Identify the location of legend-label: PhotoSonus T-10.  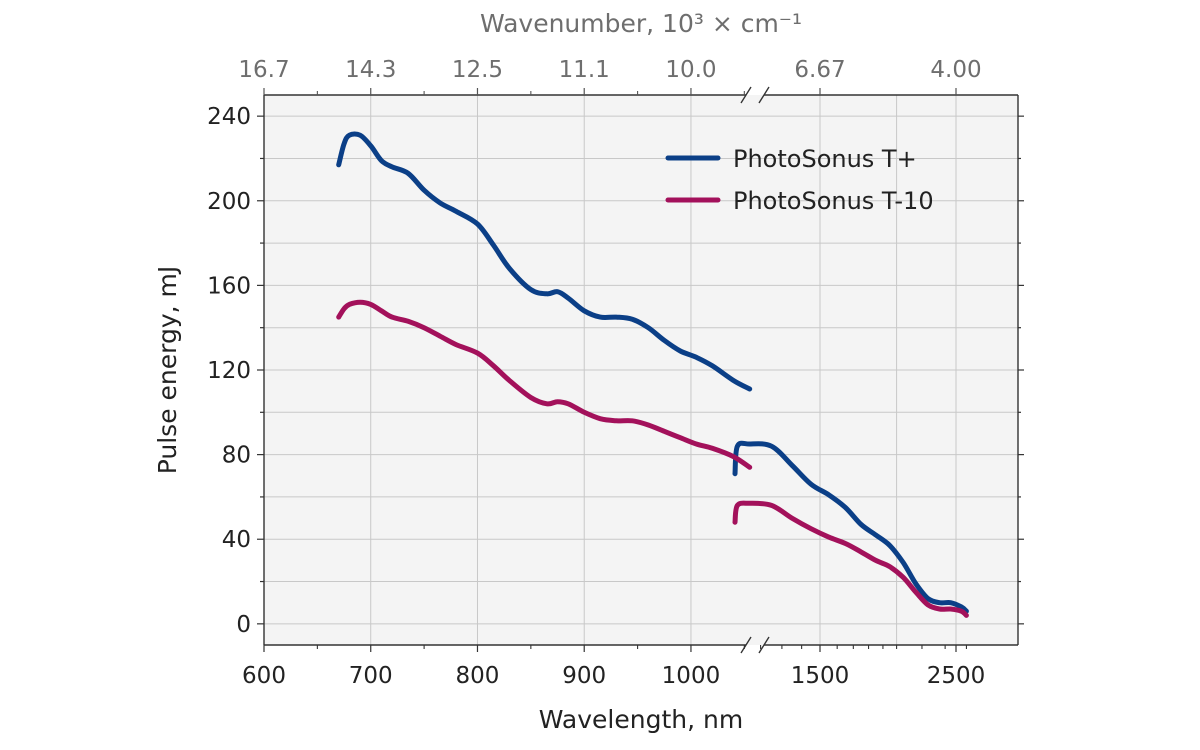
(833, 201).